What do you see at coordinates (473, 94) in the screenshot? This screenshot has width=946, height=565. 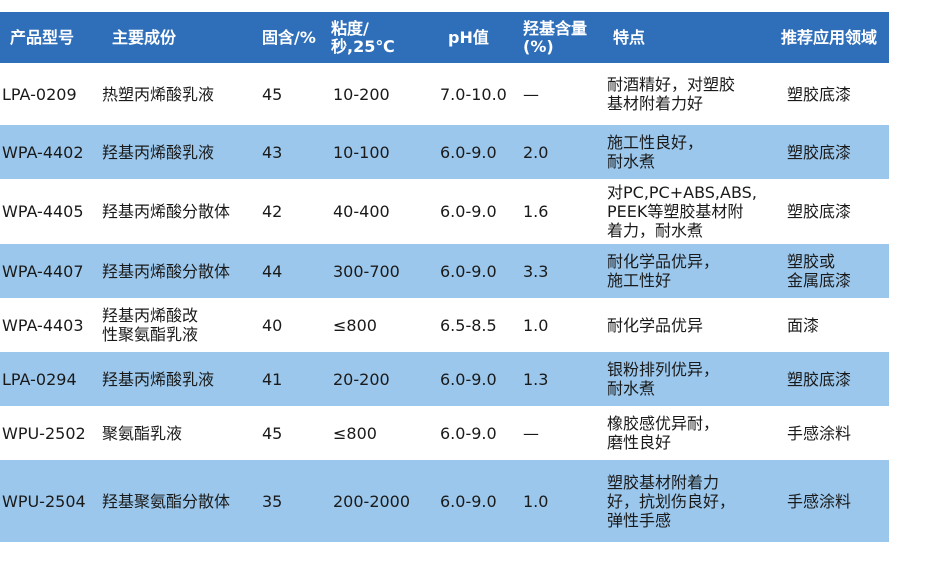 I see `cell-ph: 7.0-10.0` at bounding box center [473, 94].